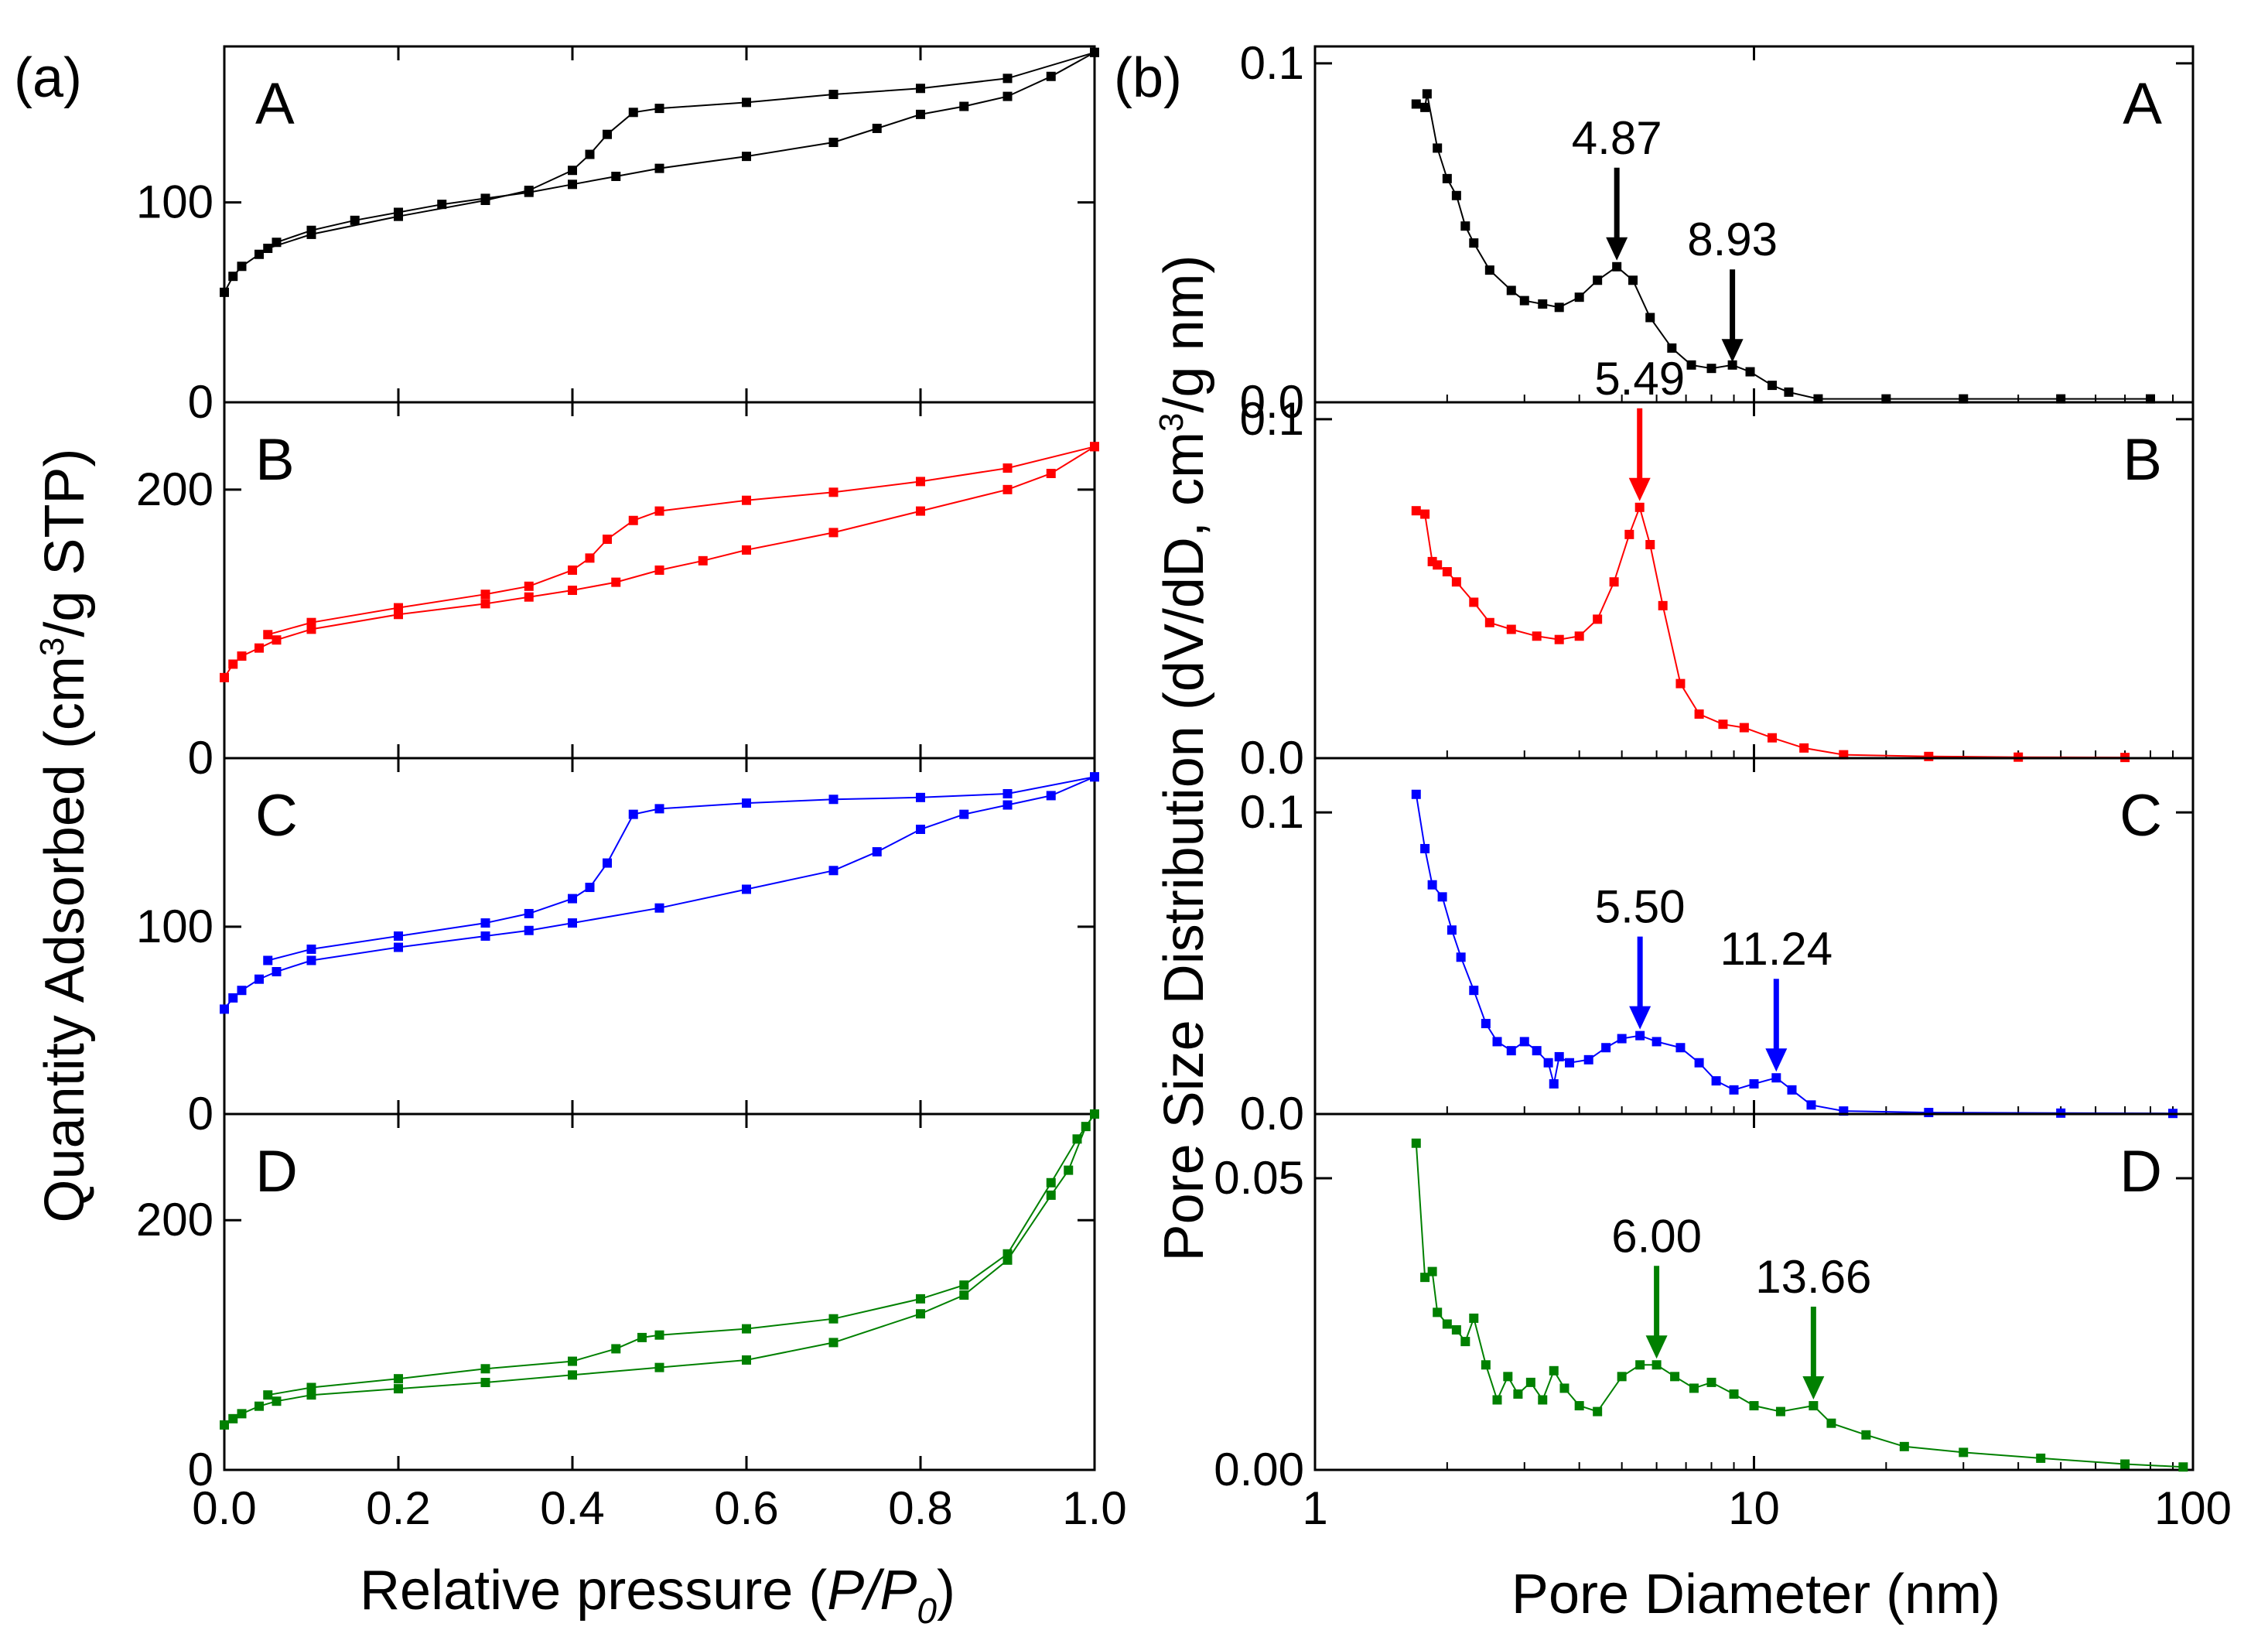 The image size is (2268, 1637). I want to click on chart-a-panel-B: 0 200 B, so click(617, 593).